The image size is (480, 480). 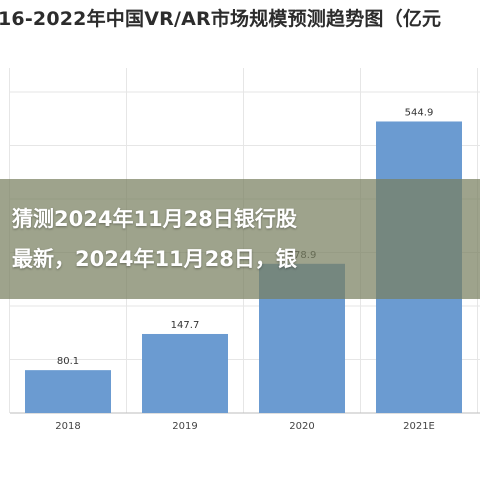 I want to click on chart-title: 16-2022年中国VR/AR市场规模预测趋势图（亿元, so click(x=221, y=19).